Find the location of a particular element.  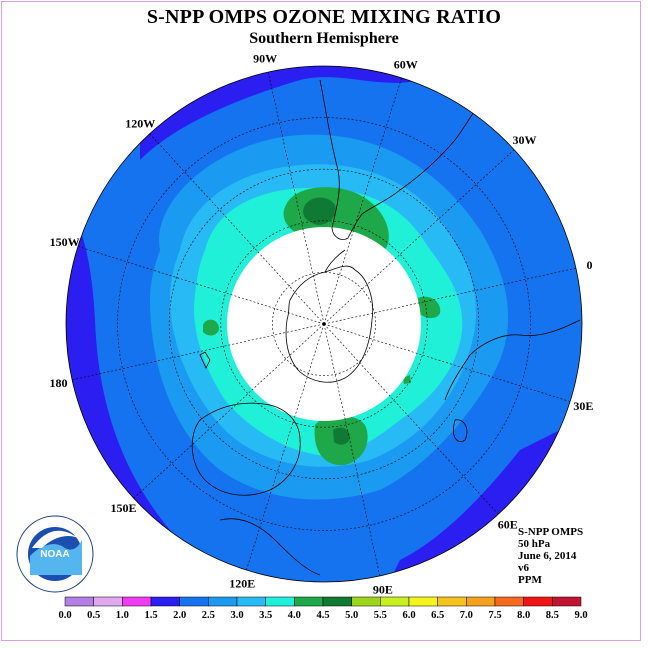

colorbar-tick-label: 2.5 is located at coordinates (208, 615).